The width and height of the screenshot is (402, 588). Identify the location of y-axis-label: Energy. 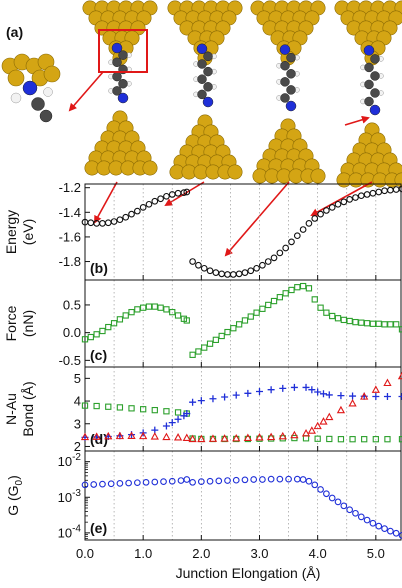
(11, 232).